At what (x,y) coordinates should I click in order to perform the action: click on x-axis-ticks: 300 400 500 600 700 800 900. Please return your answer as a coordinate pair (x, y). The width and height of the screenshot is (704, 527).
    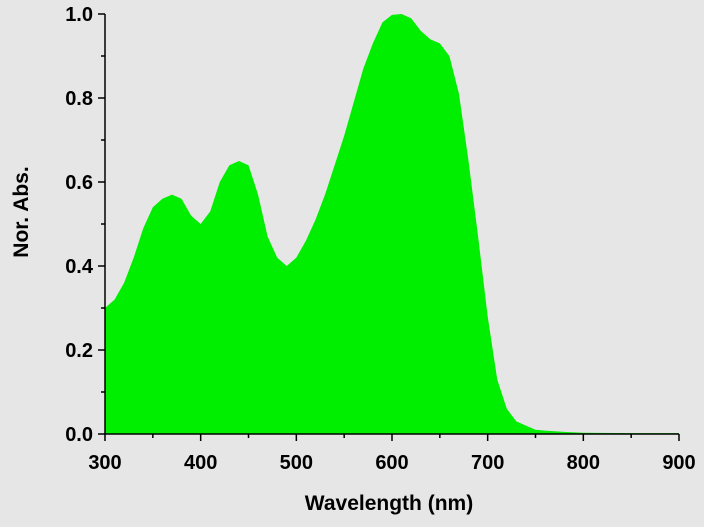
    Looking at the image, I should click on (392, 454).